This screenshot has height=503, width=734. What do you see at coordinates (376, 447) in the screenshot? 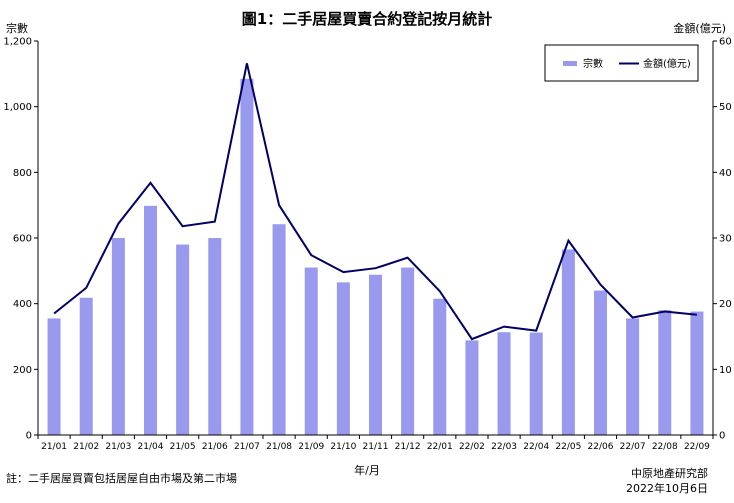
I see `x-tick-label: 21/11` at bounding box center [376, 447].